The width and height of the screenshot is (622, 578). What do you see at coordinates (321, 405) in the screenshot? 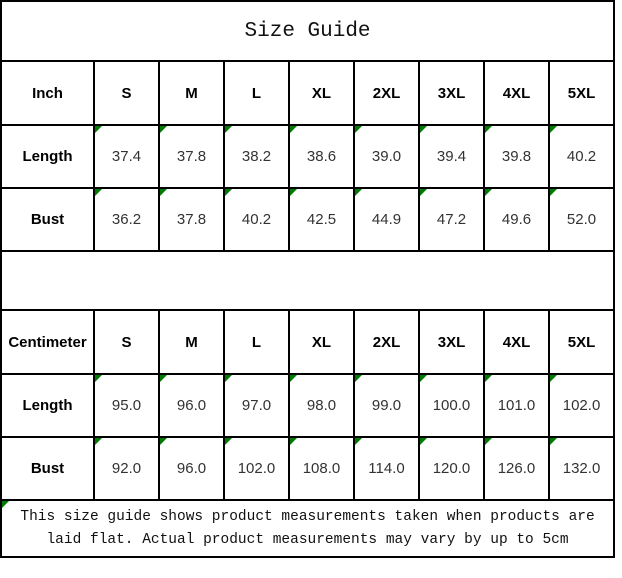
I see `centimeter-length-value-cell: 98.0` at bounding box center [321, 405].